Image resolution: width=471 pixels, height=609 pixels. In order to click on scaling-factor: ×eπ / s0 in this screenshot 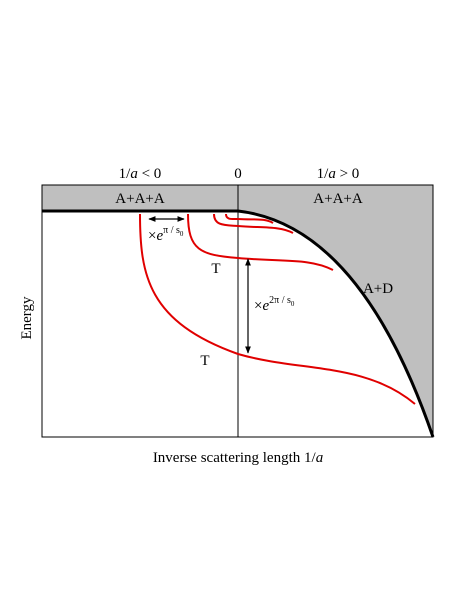, I will do `click(166, 234)`.